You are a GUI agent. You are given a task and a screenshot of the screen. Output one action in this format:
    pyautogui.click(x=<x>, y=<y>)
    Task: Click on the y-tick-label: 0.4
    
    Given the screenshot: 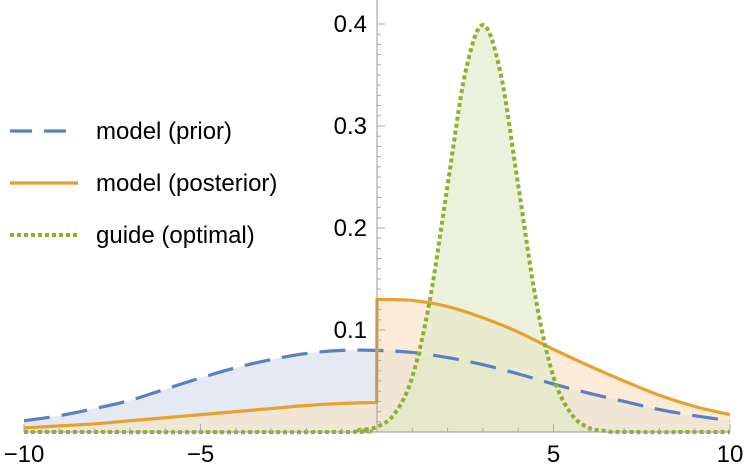 What is the action you would take?
    pyautogui.click(x=350, y=24)
    